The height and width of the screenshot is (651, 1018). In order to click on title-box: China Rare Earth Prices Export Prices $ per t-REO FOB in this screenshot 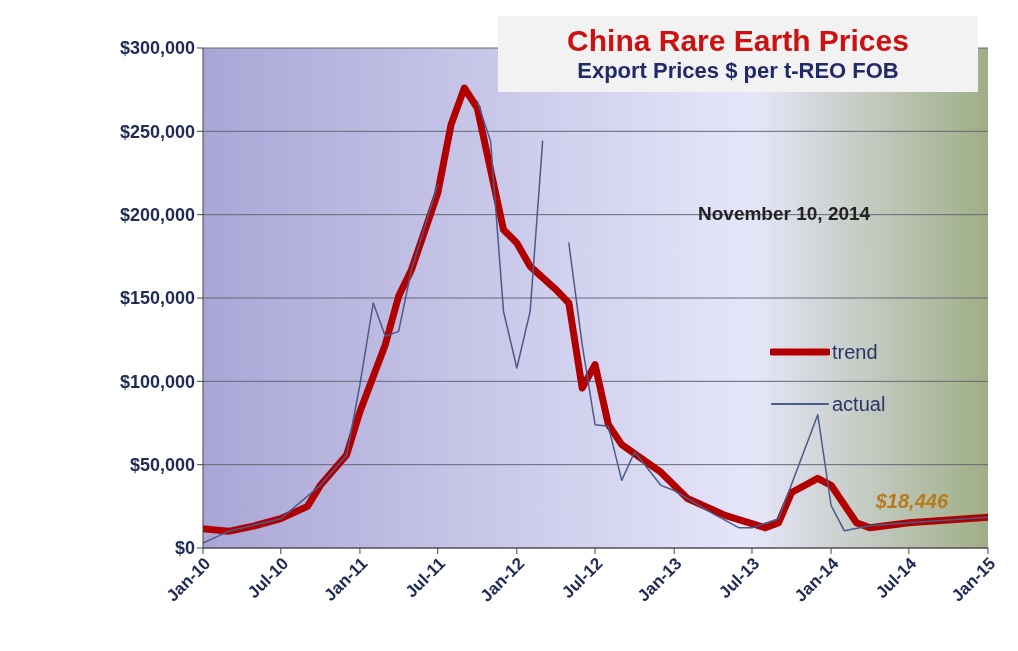, I will do `click(738, 54)`.